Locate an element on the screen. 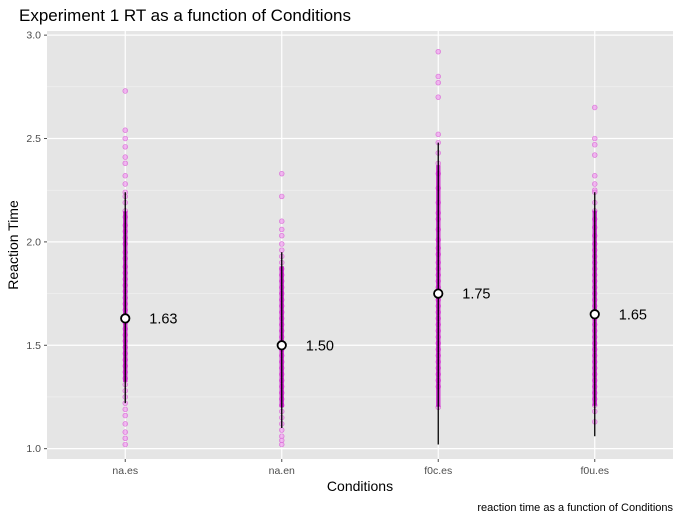 This screenshot has width=681, height=519. y-tick-label: 1.5 is located at coordinates (33, 346).